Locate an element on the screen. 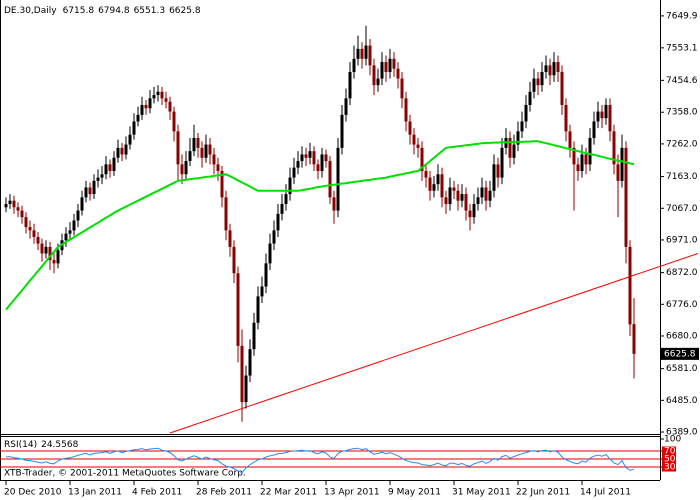  low-value: 6551.3 is located at coordinates (150, 11).